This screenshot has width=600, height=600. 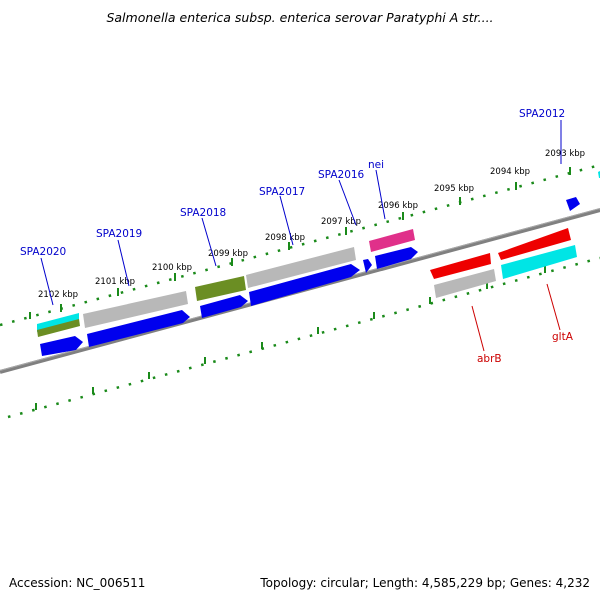 What do you see at coordinates (119, 234) in the screenshot?
I see `gene-label-spa2019: SPA2019` at bounding box center [119, 234].